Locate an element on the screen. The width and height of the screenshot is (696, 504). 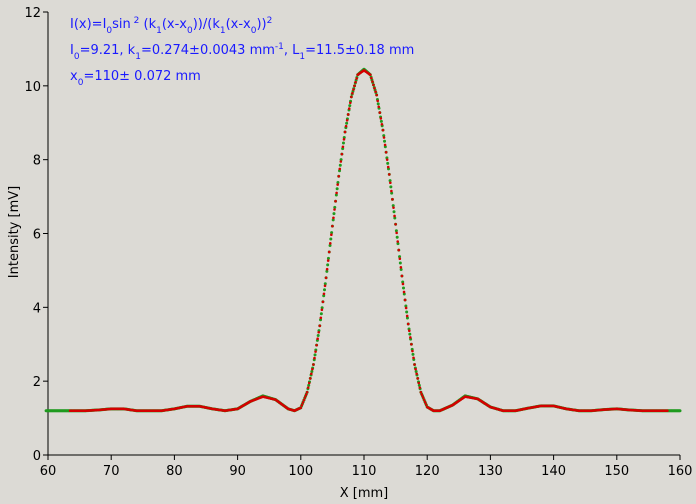
x-tick-label: 150 is located at coordinates (616, 471).